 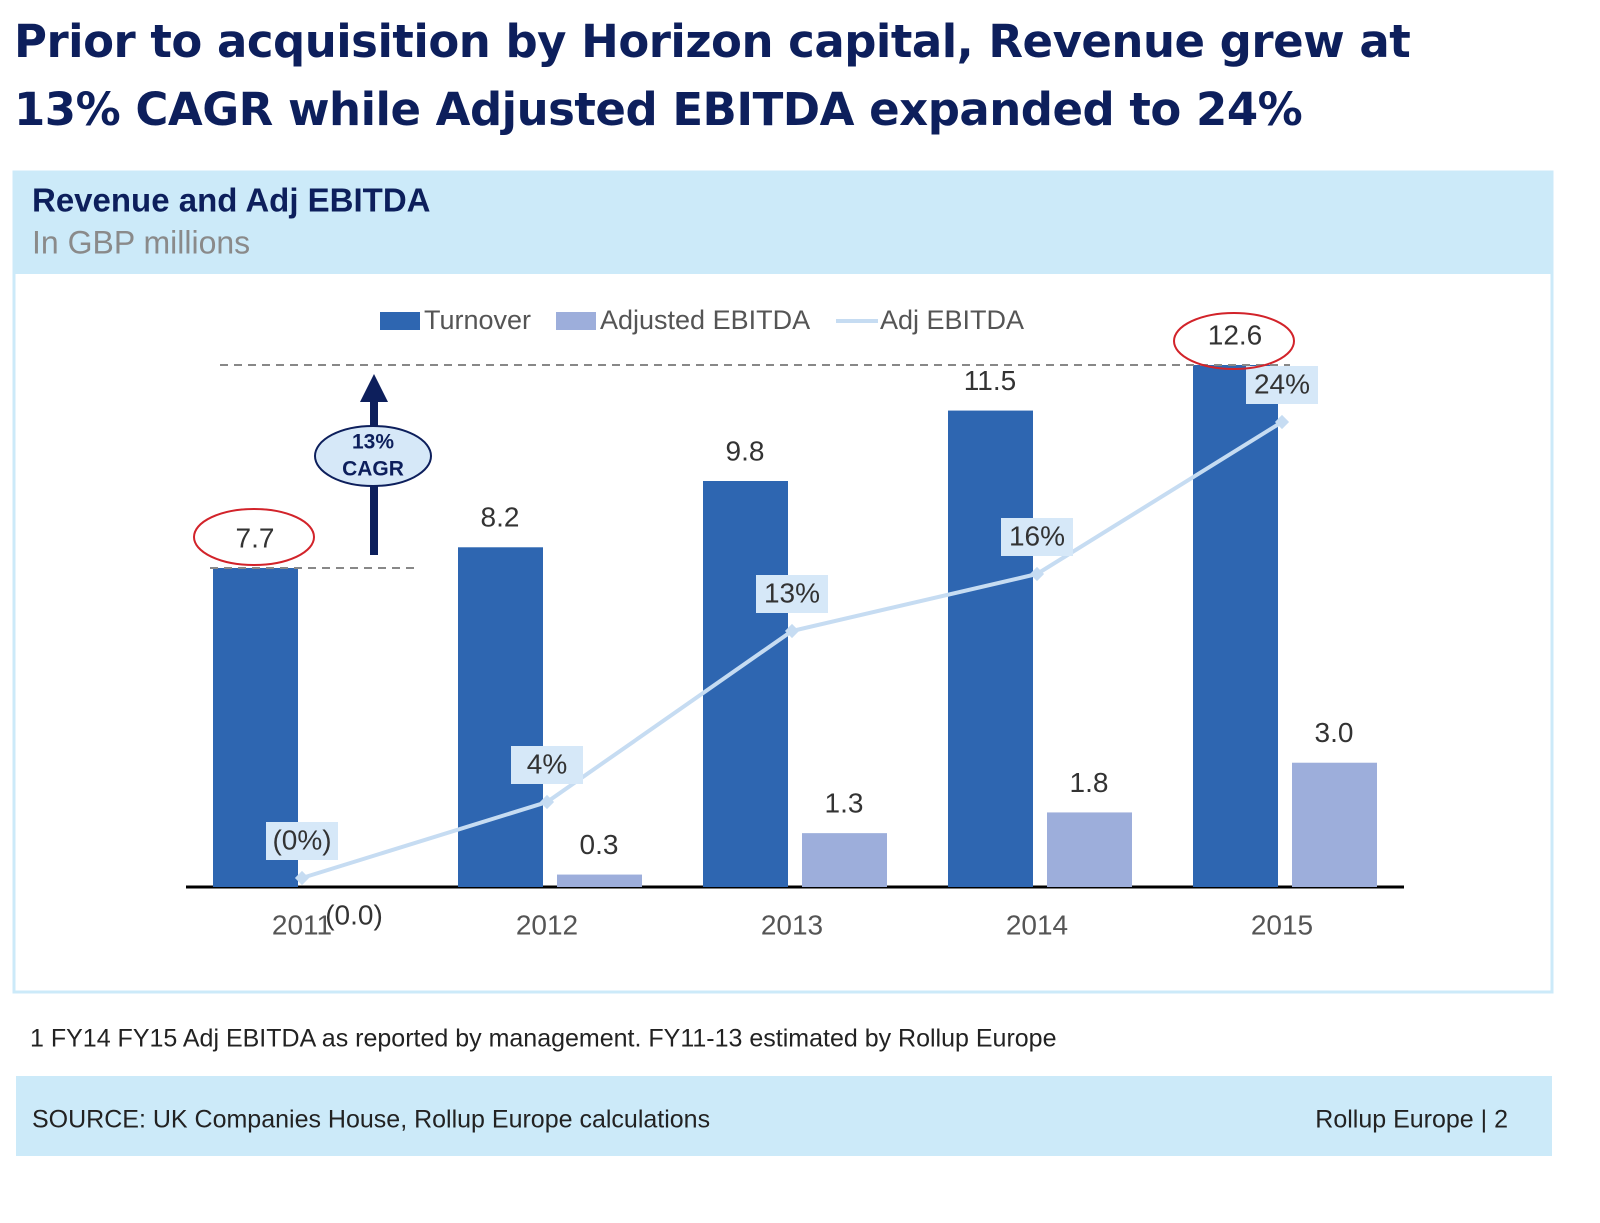 I want to click on legend-label: Turnover, so click(x=477, y=320).